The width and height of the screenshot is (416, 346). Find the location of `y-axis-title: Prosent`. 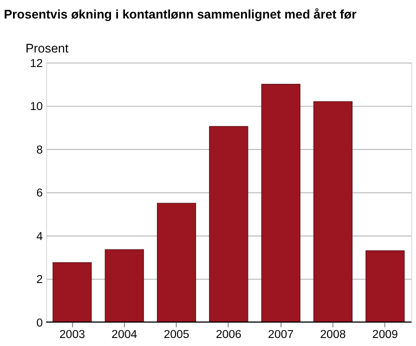

y-axis-title: Prosent is located at coordinates (47, 49).